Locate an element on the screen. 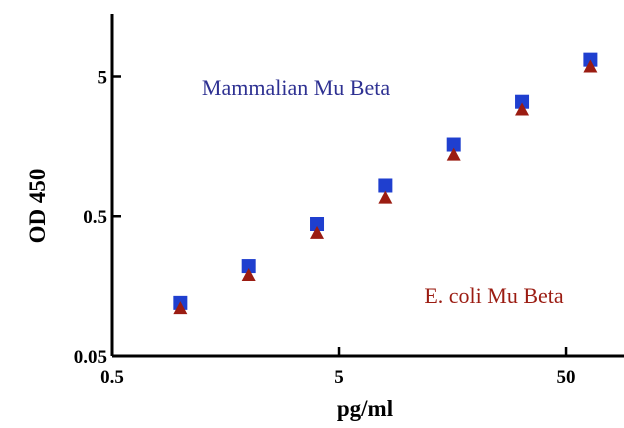 The height and width of the screenshot is (428, 624). y-tick-label: 0.05 is located at coordinates (90, 357).